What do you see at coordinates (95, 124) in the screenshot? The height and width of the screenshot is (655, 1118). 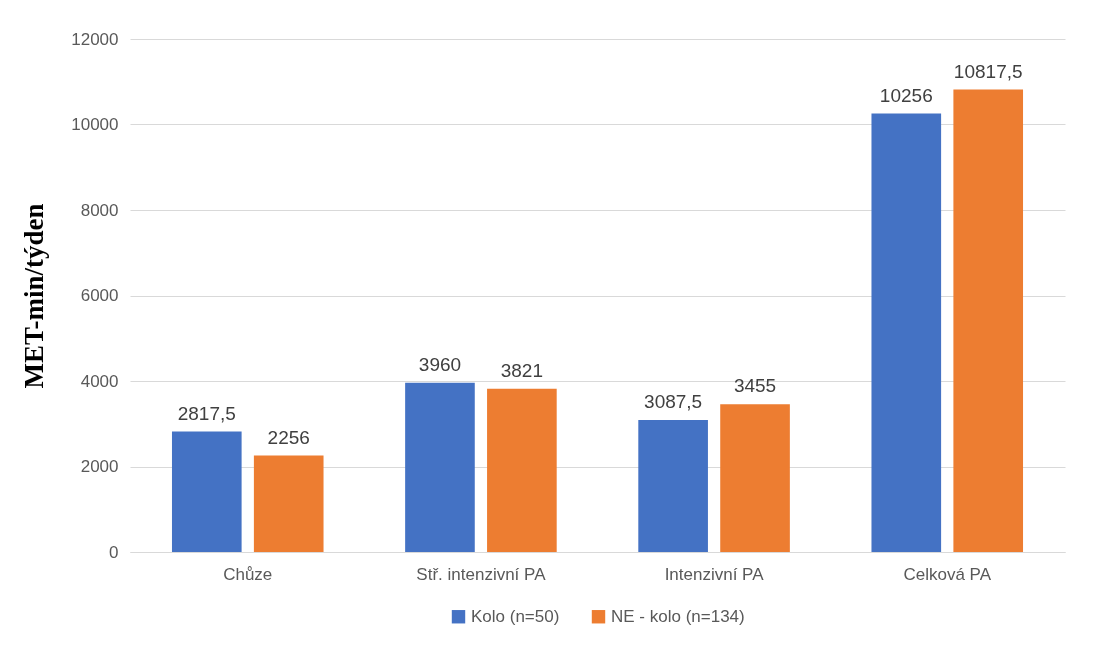 I see `y-tick-label: 10000` at bounding box center [95, 124].